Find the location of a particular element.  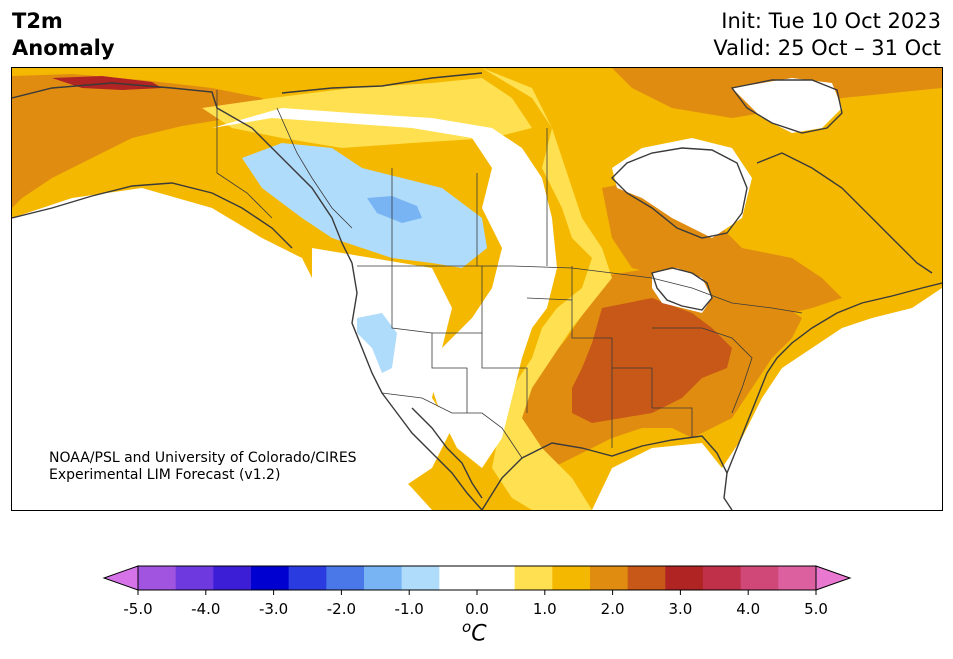

border-us-canada is located at coordinates (580, 289).